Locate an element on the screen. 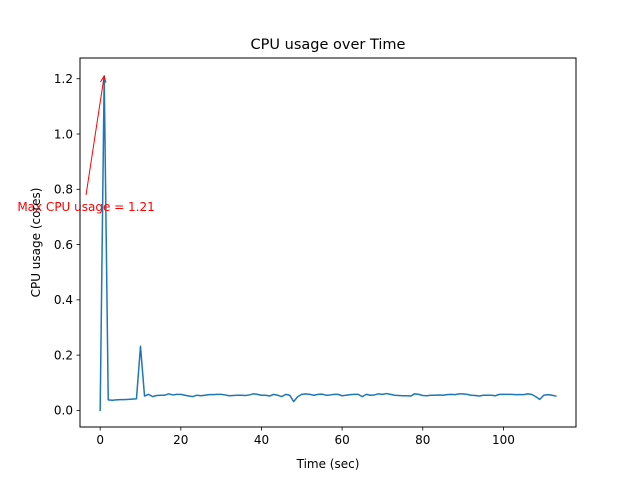 This screenshot has height=480, width=640. x-axis-label: Time (sec) is located at coordinates (328, 464).